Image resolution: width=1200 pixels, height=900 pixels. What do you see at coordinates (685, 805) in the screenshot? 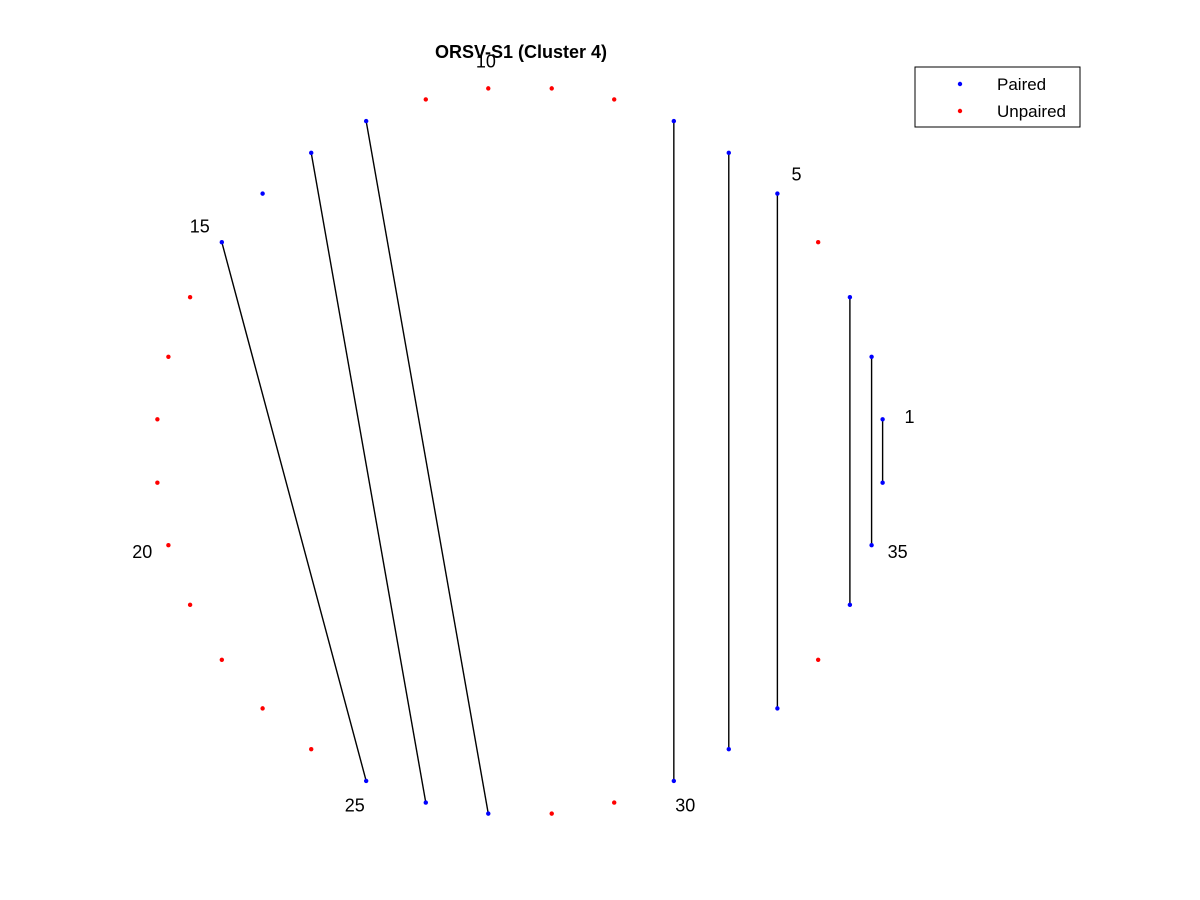
I see `position-label-30: 30` at bounding box center [685, 805].